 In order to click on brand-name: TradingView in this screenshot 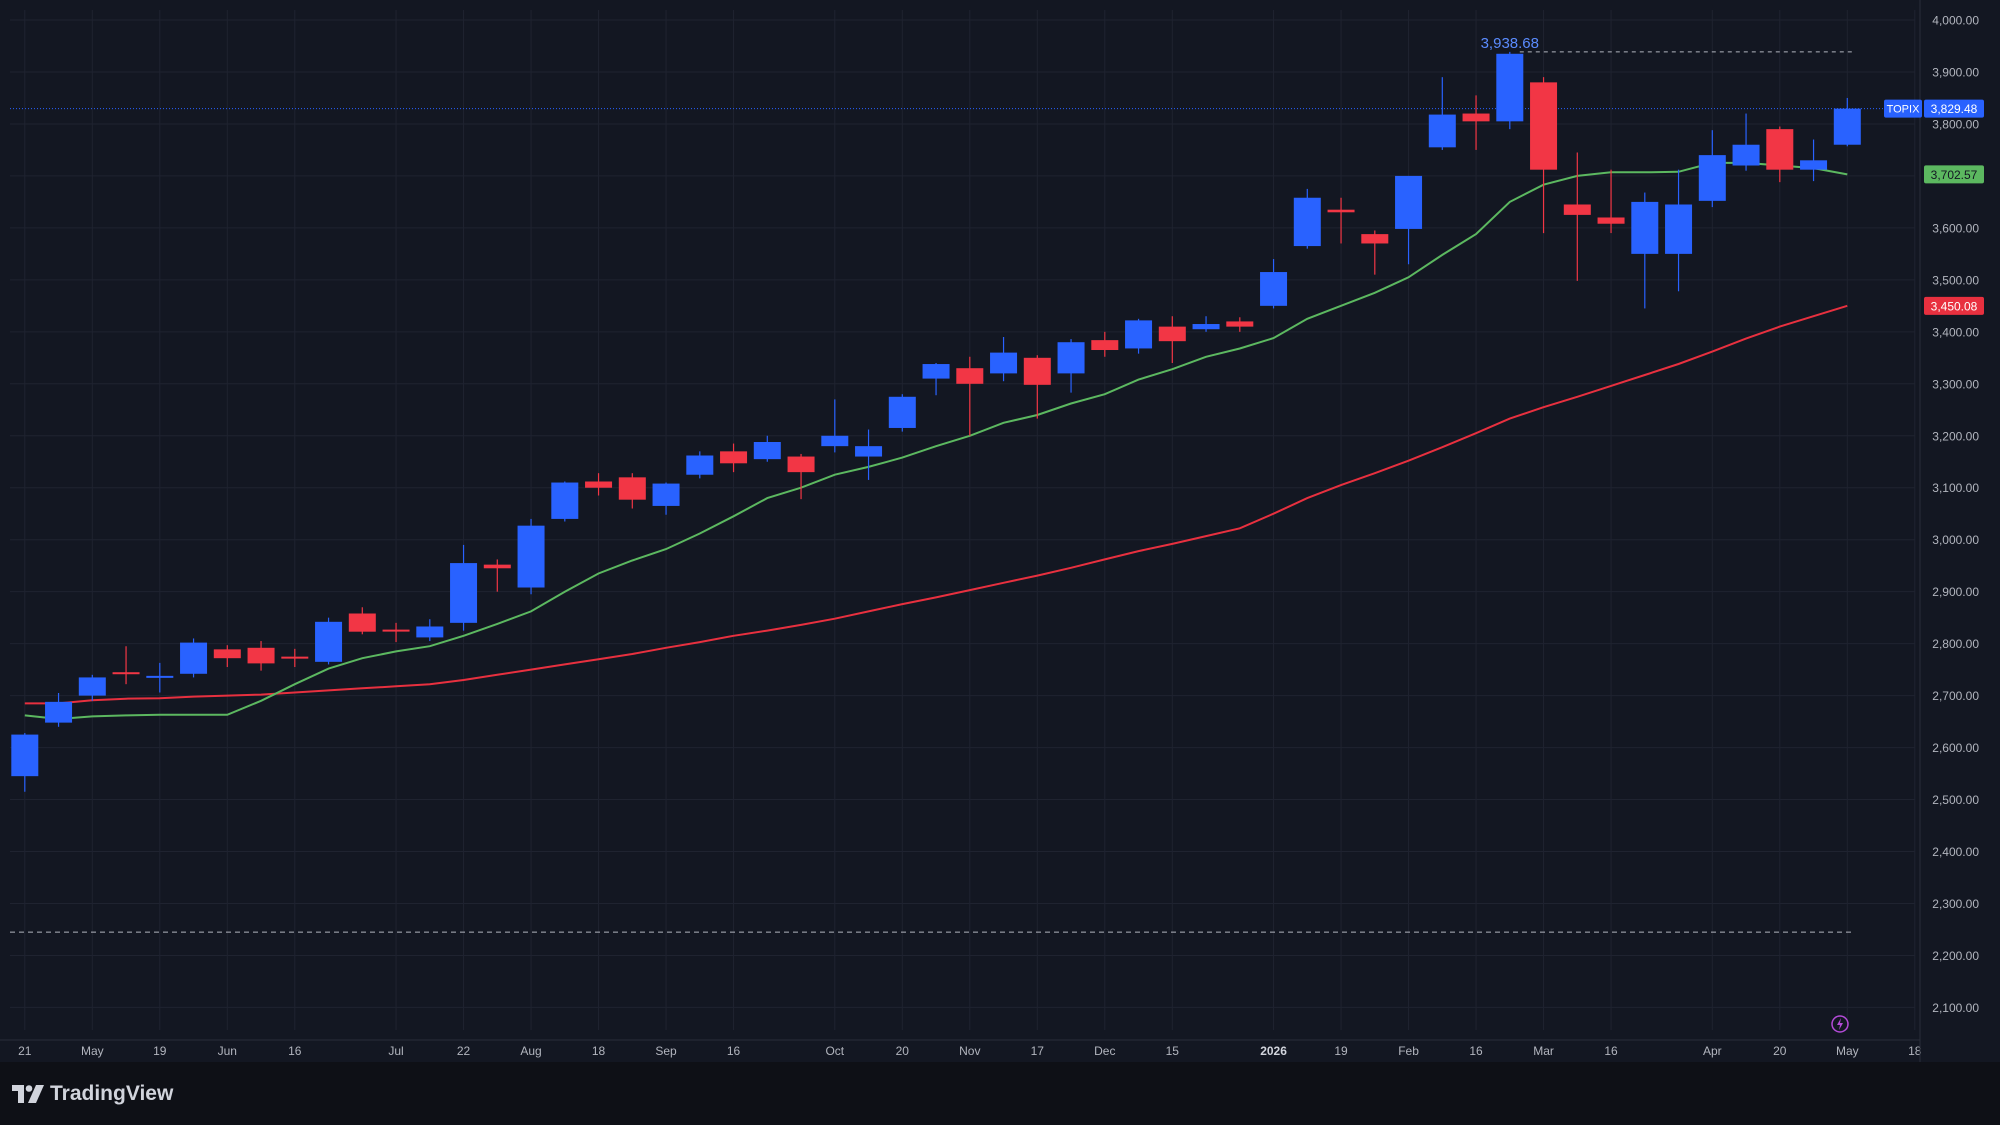, I will do `click(112, 1093)`.